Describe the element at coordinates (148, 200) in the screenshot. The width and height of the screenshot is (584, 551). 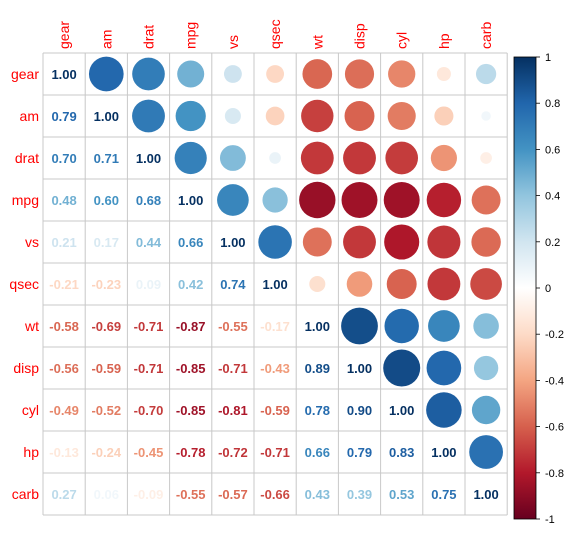
I see `coef-label-mpg-drat: 0.68` at that location.